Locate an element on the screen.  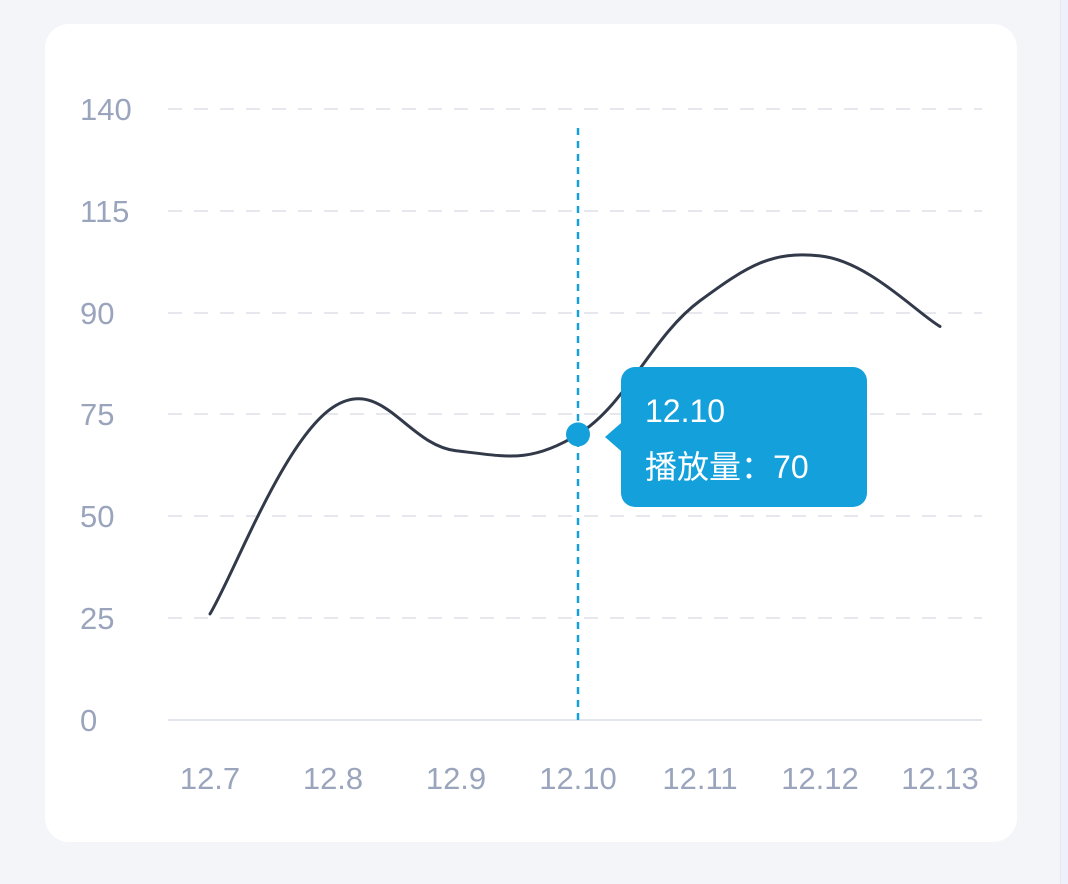
tooltip-value-row: 播放量：70 is located at coordinates (756, 467).